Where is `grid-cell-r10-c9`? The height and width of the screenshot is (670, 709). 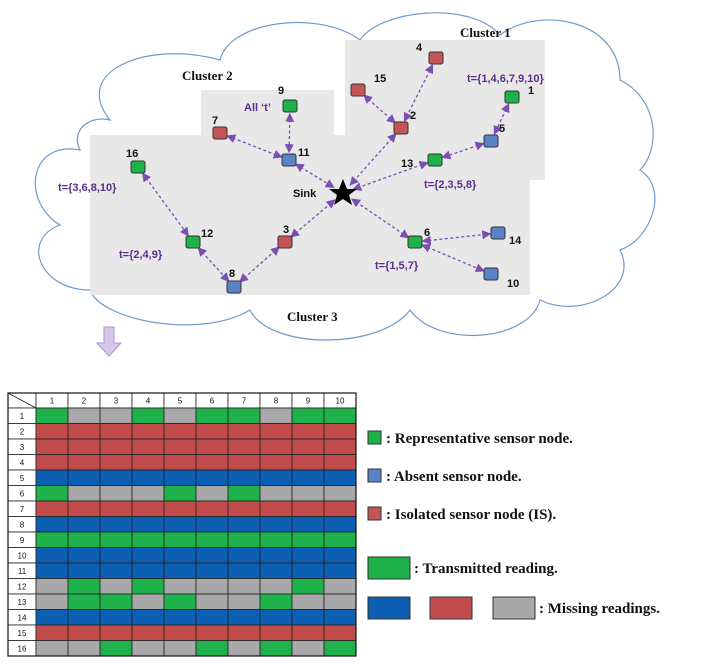 grid-cell-r10-c9 is located at coordinates (308, 555).